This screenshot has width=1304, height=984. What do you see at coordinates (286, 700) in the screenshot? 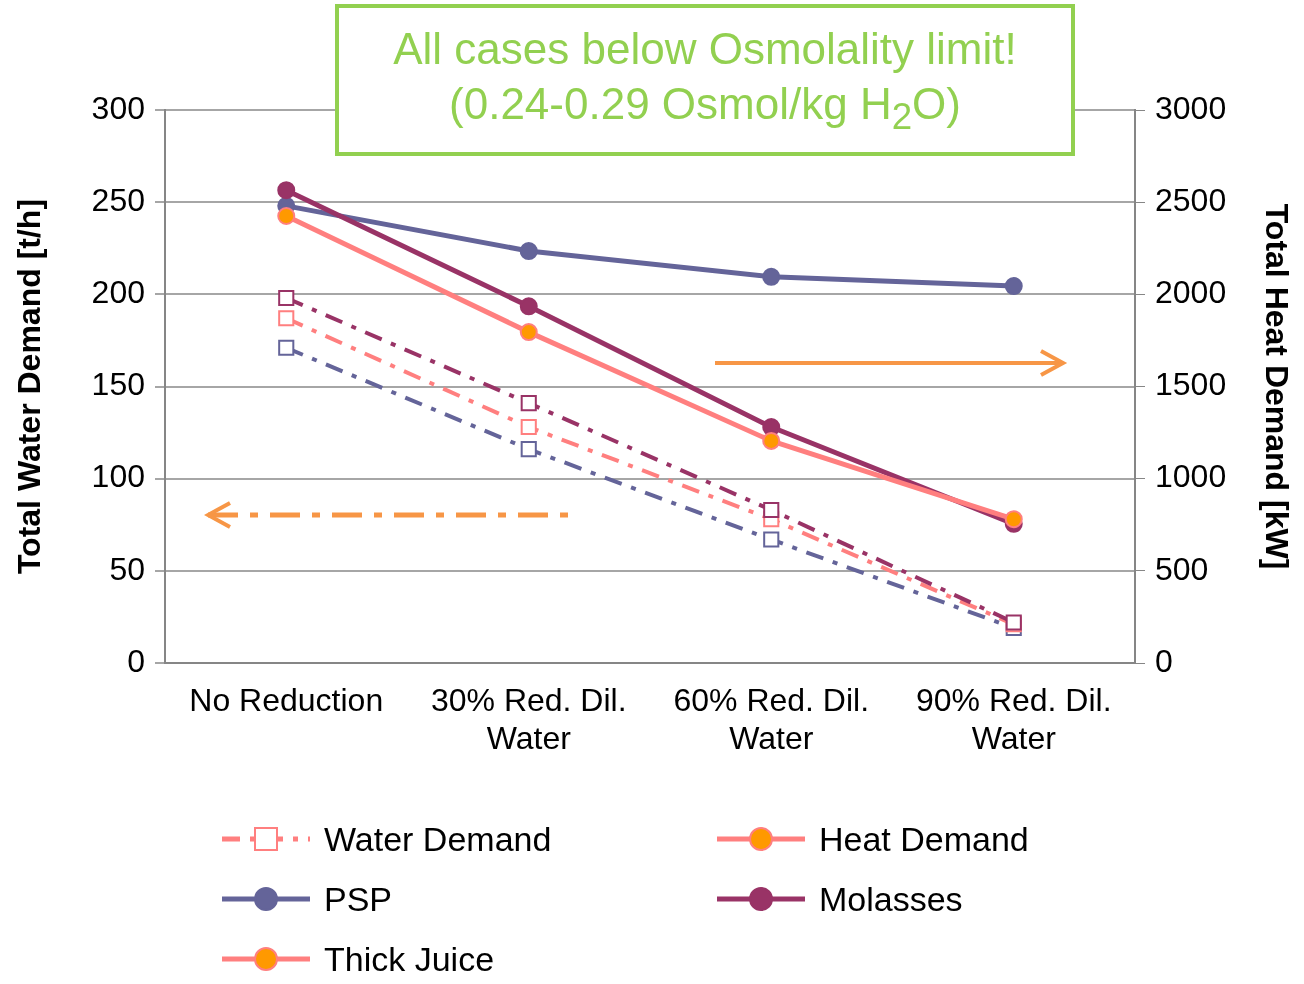
I see `x-tick-label: No Reduction` at bounding box center [286, 700].